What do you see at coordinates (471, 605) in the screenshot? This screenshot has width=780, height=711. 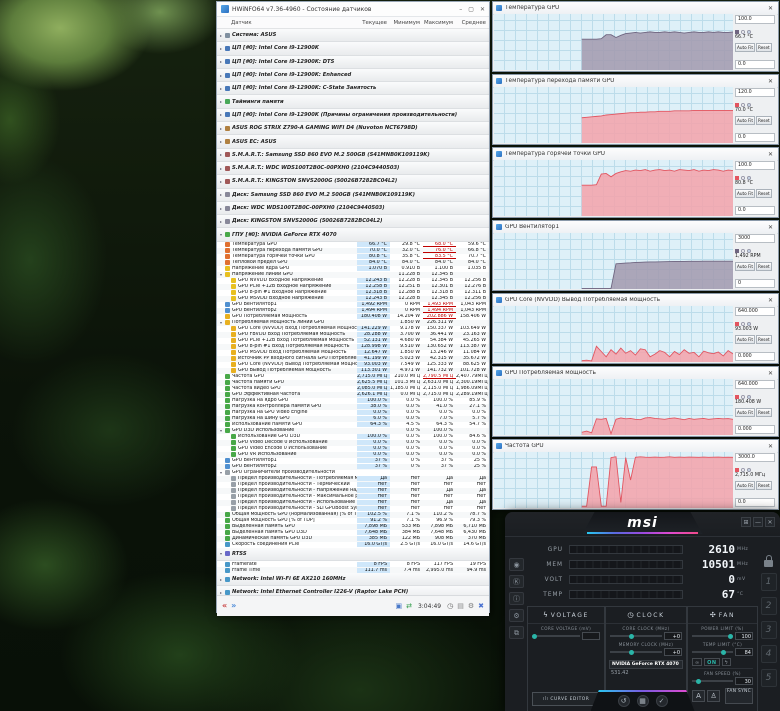 I see `settings-gear-icon: ⚙` at bounding box center [471, 605].